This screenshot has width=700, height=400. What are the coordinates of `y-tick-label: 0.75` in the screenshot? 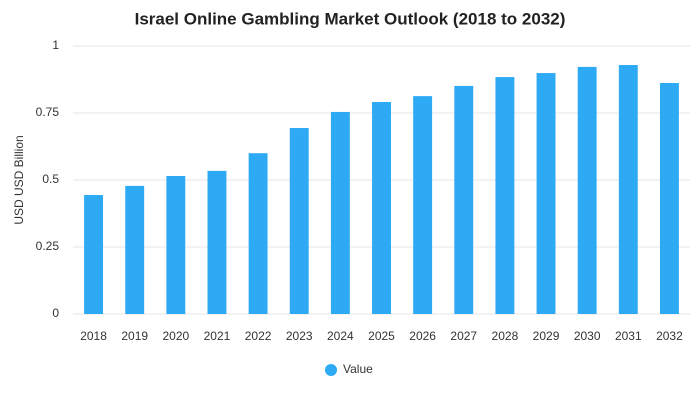 It's located at (48, 112).